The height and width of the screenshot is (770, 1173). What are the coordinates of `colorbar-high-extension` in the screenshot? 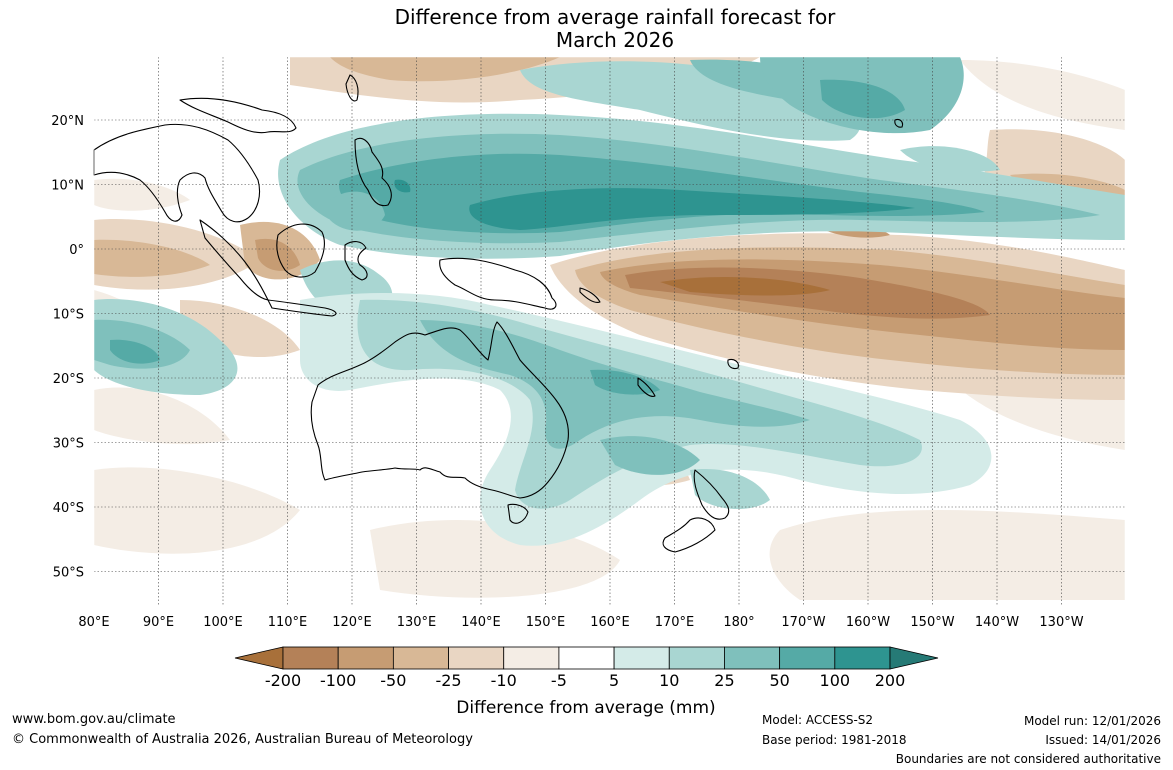 It's located at (914, 658).